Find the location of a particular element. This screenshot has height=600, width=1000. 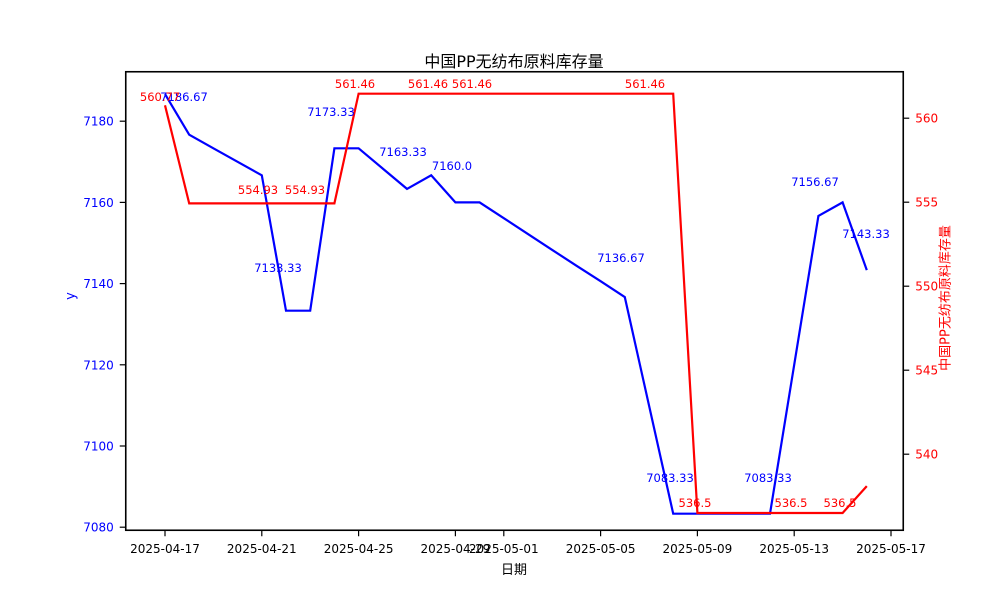

y-left-tick-label: 7100 is located at coordinates (98, 447).